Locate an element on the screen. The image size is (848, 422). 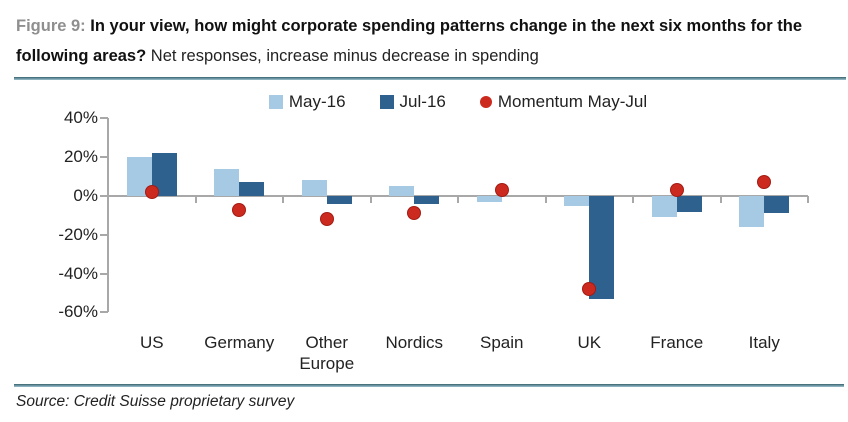
chart-legend: May-16 Jul-16 Momentum May-Jul is located at coordinates (458, 102).